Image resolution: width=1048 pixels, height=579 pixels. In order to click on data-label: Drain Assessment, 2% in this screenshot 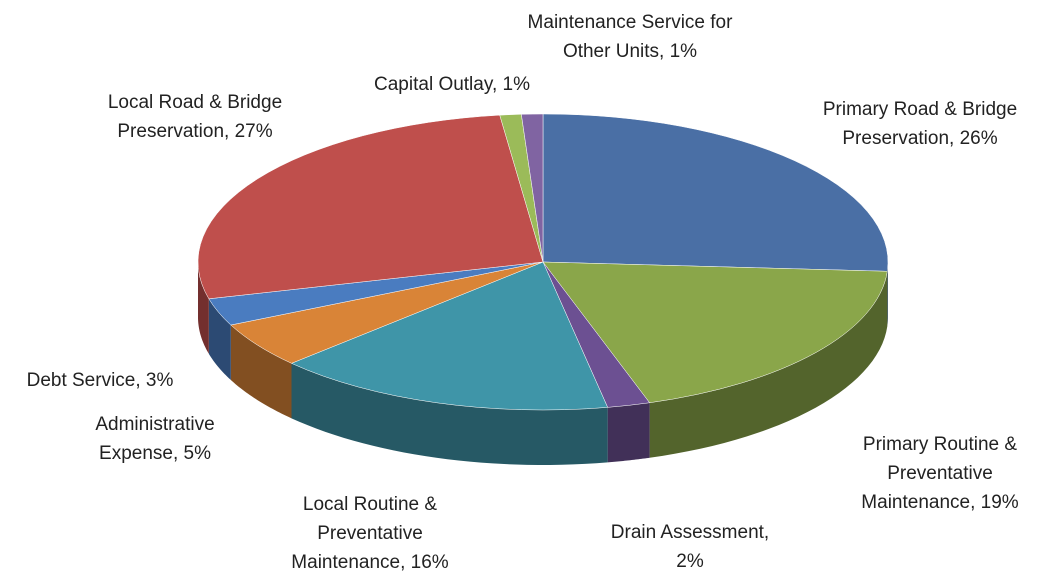, I will do `click(690, 547)`.